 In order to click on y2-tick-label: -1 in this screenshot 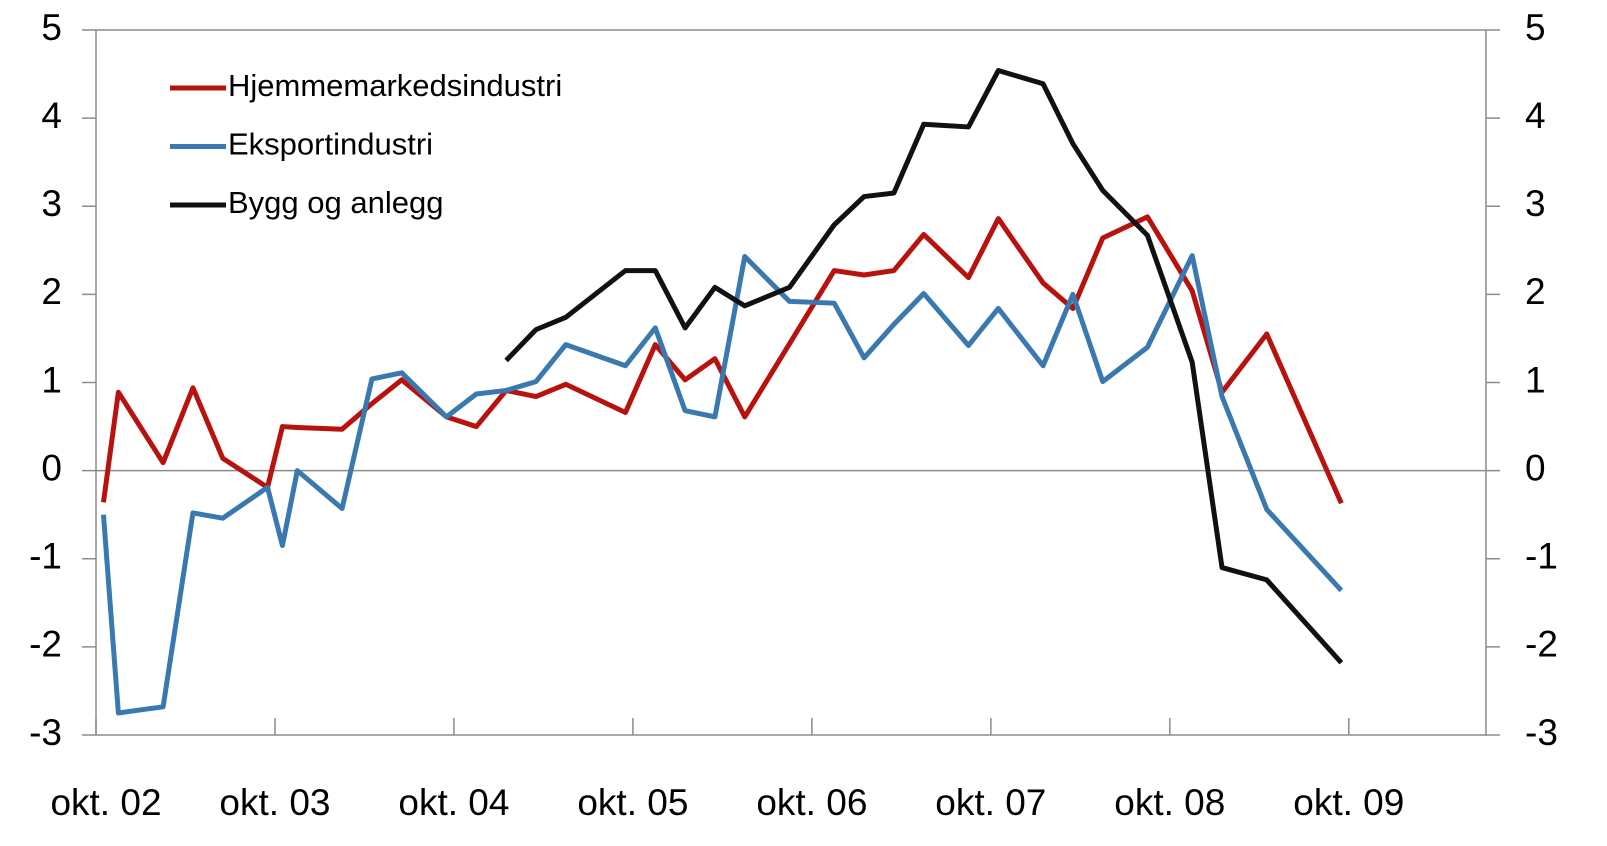, I will do `click(1541, 556)`.